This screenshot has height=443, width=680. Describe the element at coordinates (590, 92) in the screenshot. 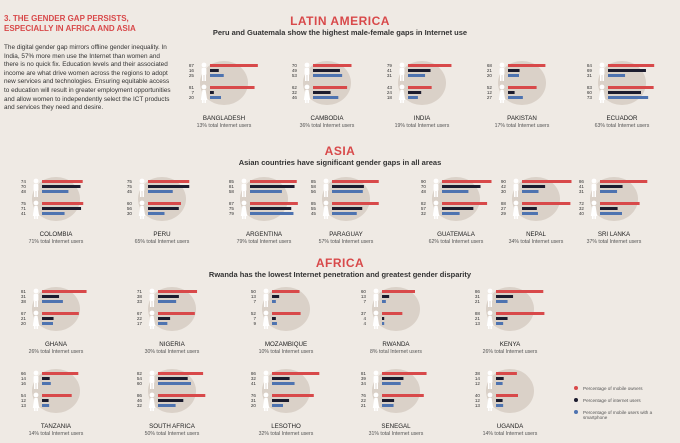

I see `bar-value-label: 60` at that location.